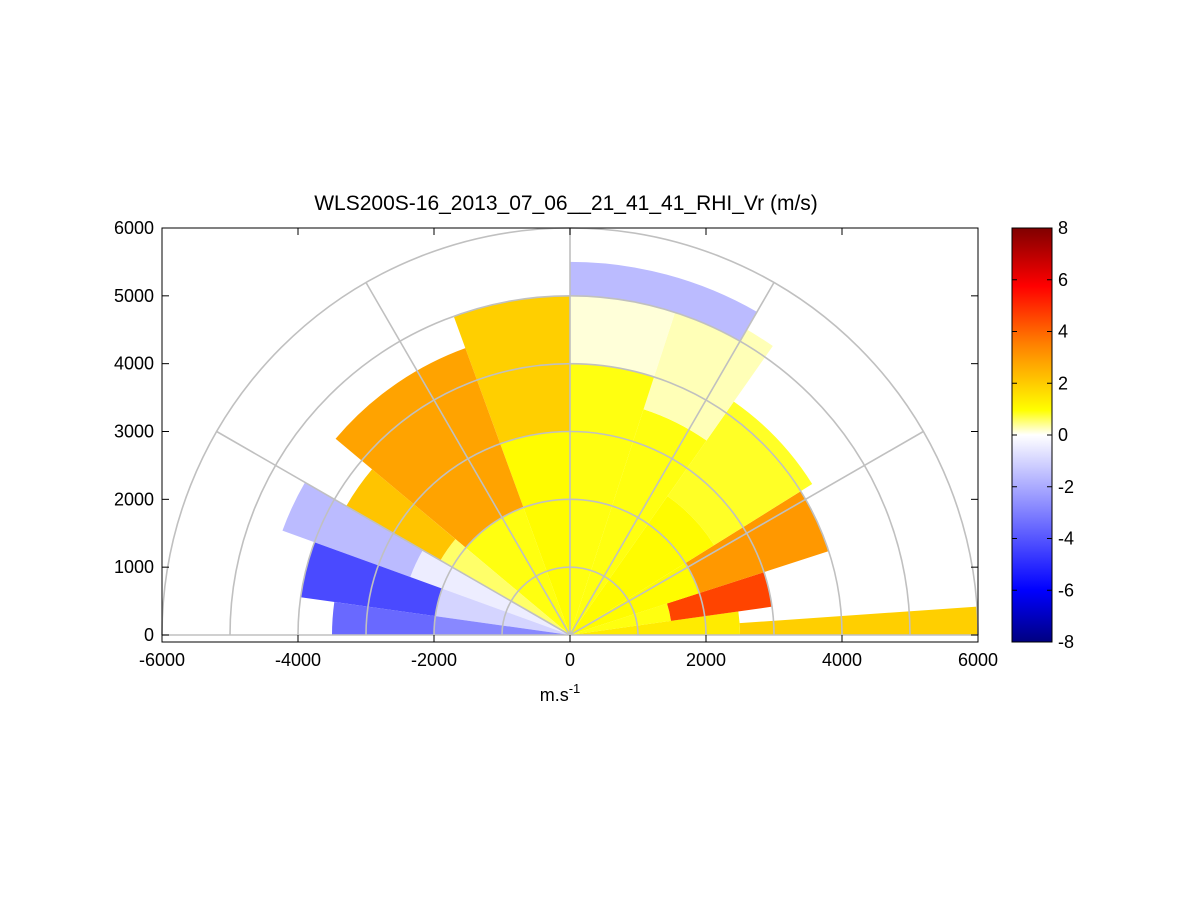  Describe the element at coordinates (1032, 435) in the screenshot. I see `colorbar-ramp` at that location.